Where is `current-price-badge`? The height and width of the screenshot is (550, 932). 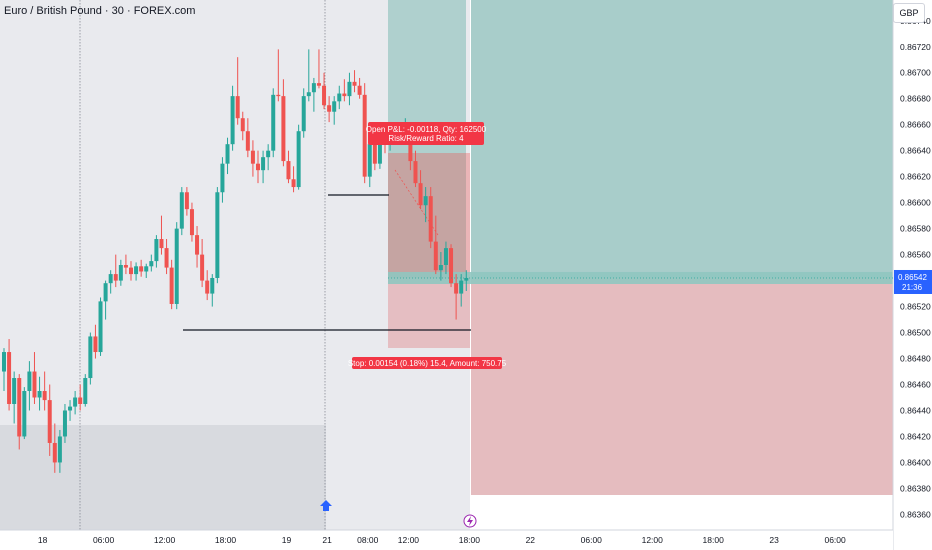 current-price-badge is located at coordinates (913, 281).